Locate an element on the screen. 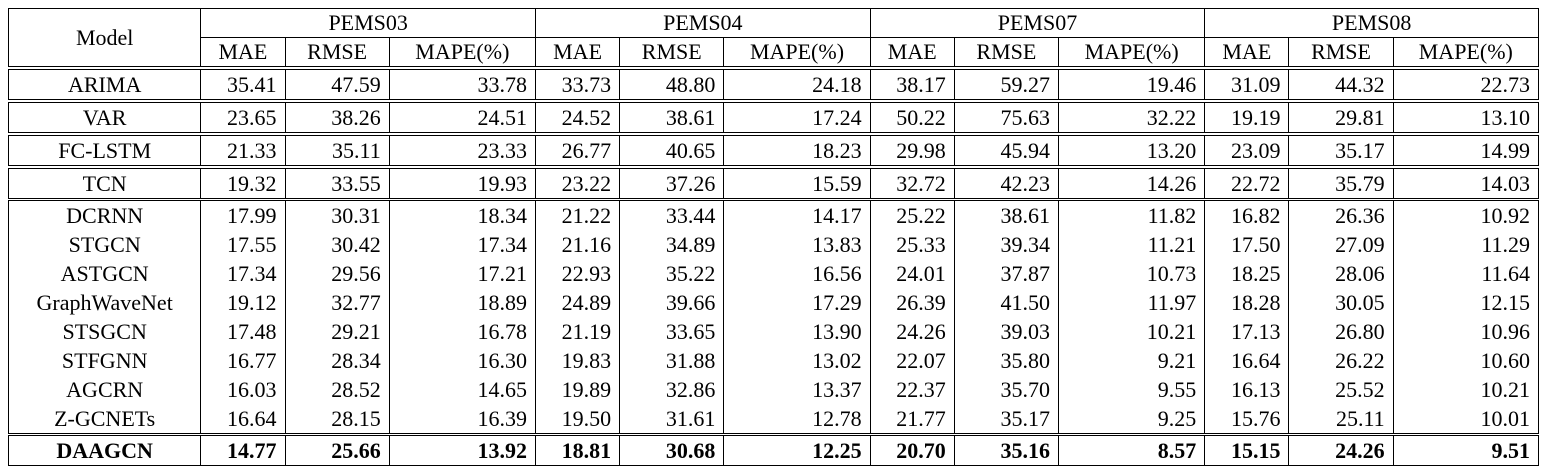 Image resolution: width=1547 pixels, height=474 pixels. metric-value-cell: 11.21 is located at coordinates (1131, 244).